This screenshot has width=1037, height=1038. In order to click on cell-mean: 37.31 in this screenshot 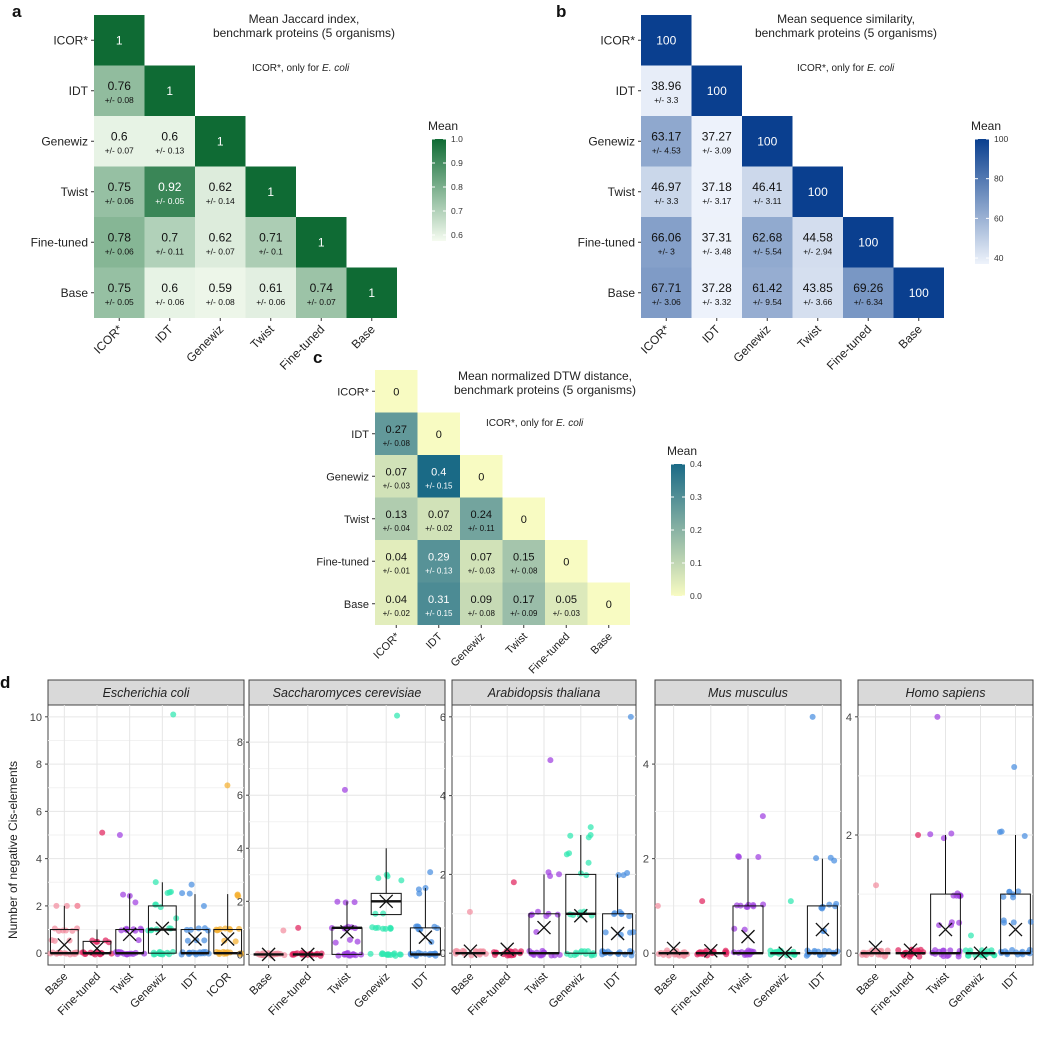, I will do `click(717, 237)`.